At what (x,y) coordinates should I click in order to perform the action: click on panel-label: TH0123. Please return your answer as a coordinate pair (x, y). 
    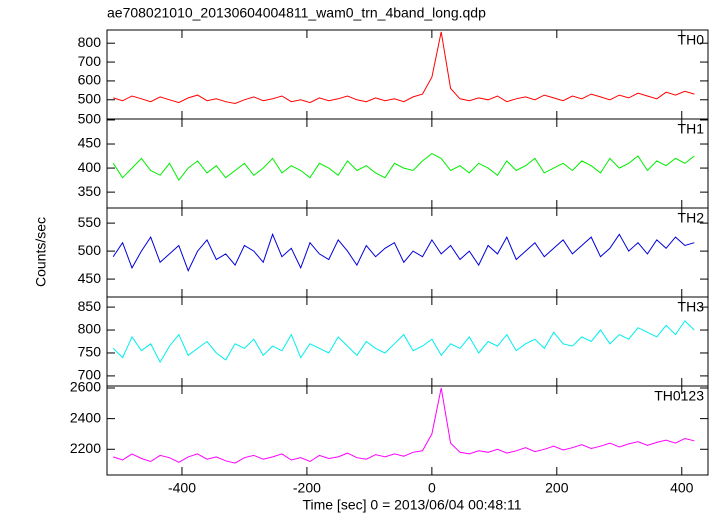
    Looking at the image, I should click on (679, 396).